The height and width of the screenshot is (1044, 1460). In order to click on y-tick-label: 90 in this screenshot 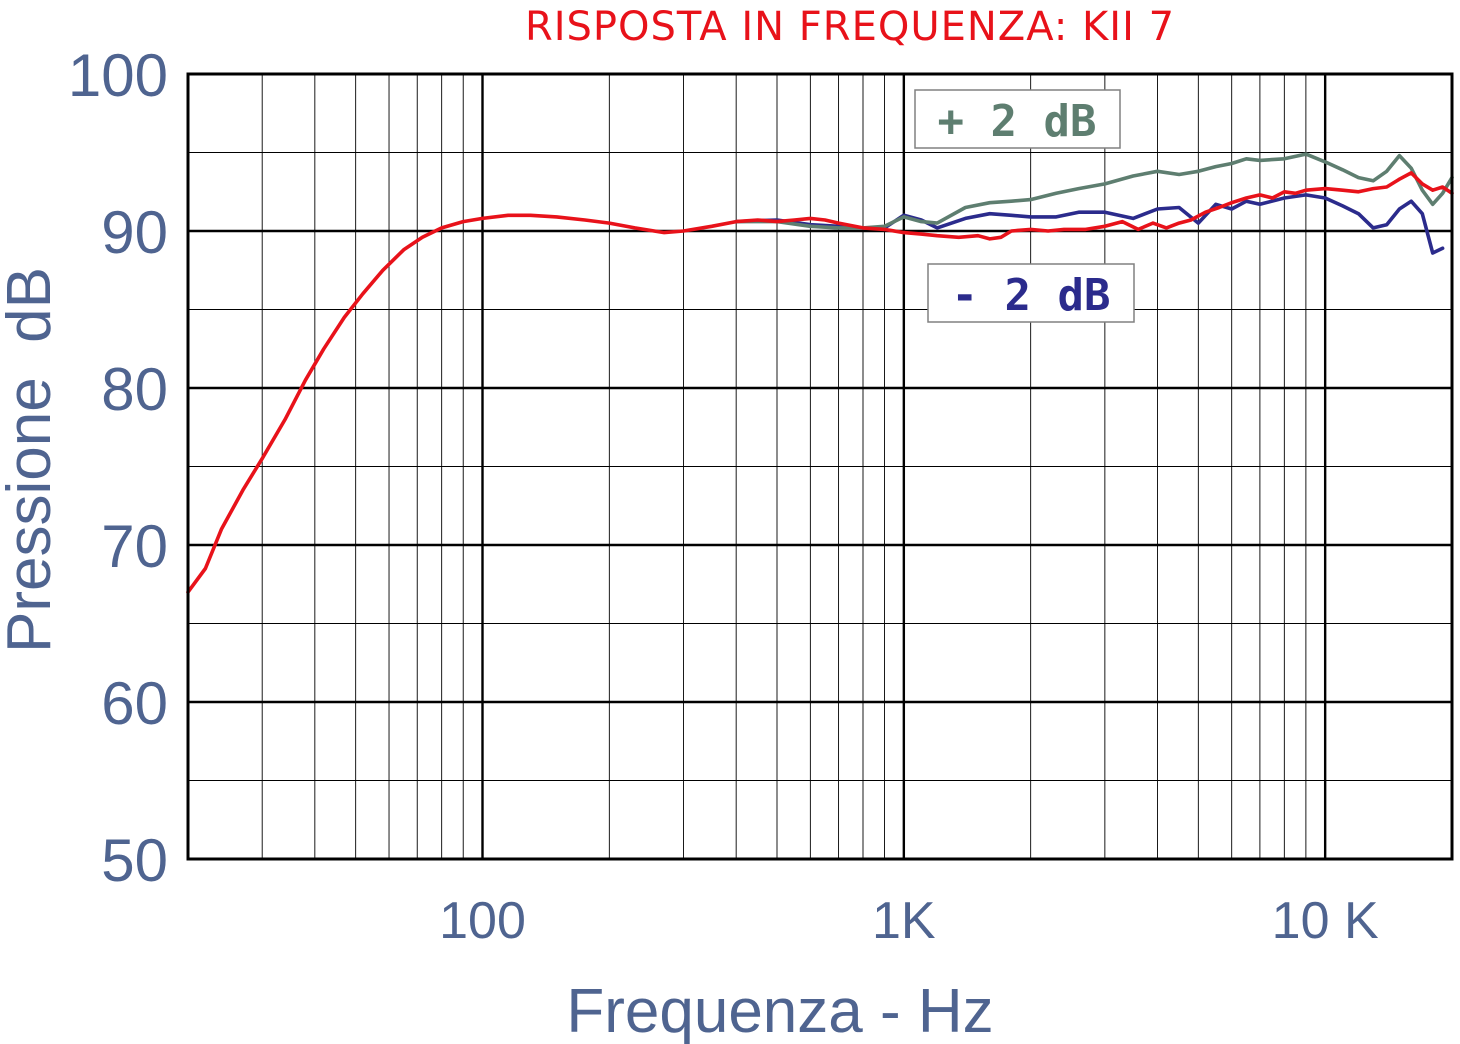, I will do `click(134, 232)`.